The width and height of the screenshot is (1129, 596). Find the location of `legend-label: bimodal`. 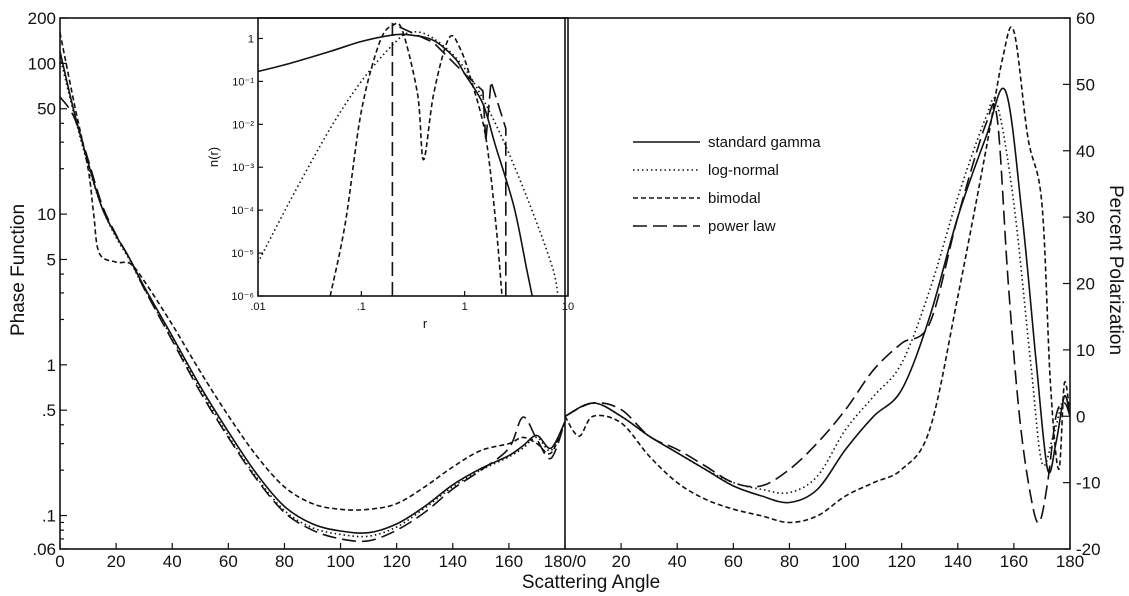

legend-label: bimodal is located at coordinates (734, 198).